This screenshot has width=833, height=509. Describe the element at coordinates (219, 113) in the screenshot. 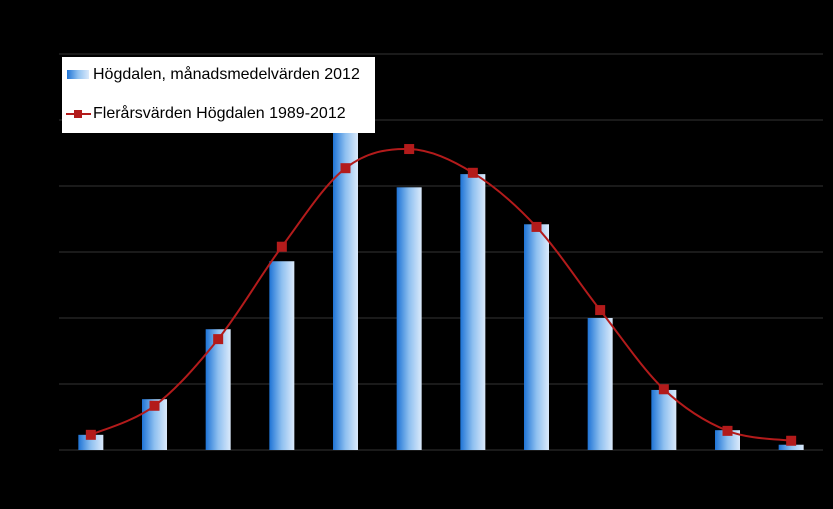

I see `legend-label: Flerårsvärden Högdalen 1989-2012` at that location.